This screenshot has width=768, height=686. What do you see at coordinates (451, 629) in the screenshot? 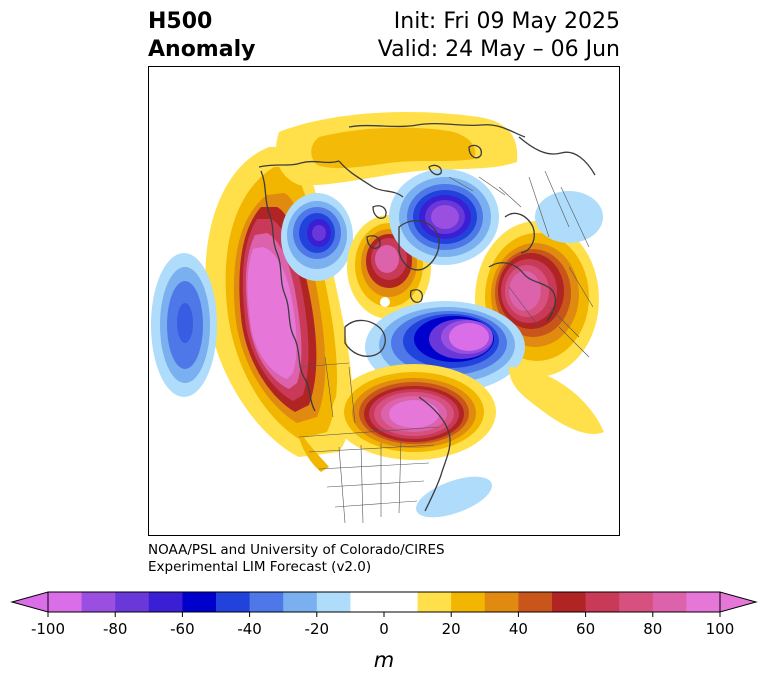
I see `colorbar-tick-label: 20` at bounding box center [451, 629].